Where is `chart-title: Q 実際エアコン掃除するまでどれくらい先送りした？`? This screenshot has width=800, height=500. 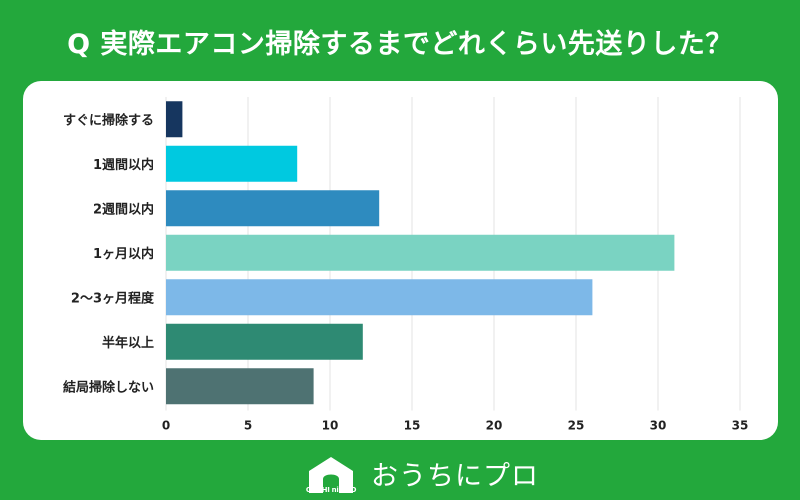
chart-title: Q 実際エアコン掃除するまでどれくらい先送りした？ is located at coordinates (400, 44).